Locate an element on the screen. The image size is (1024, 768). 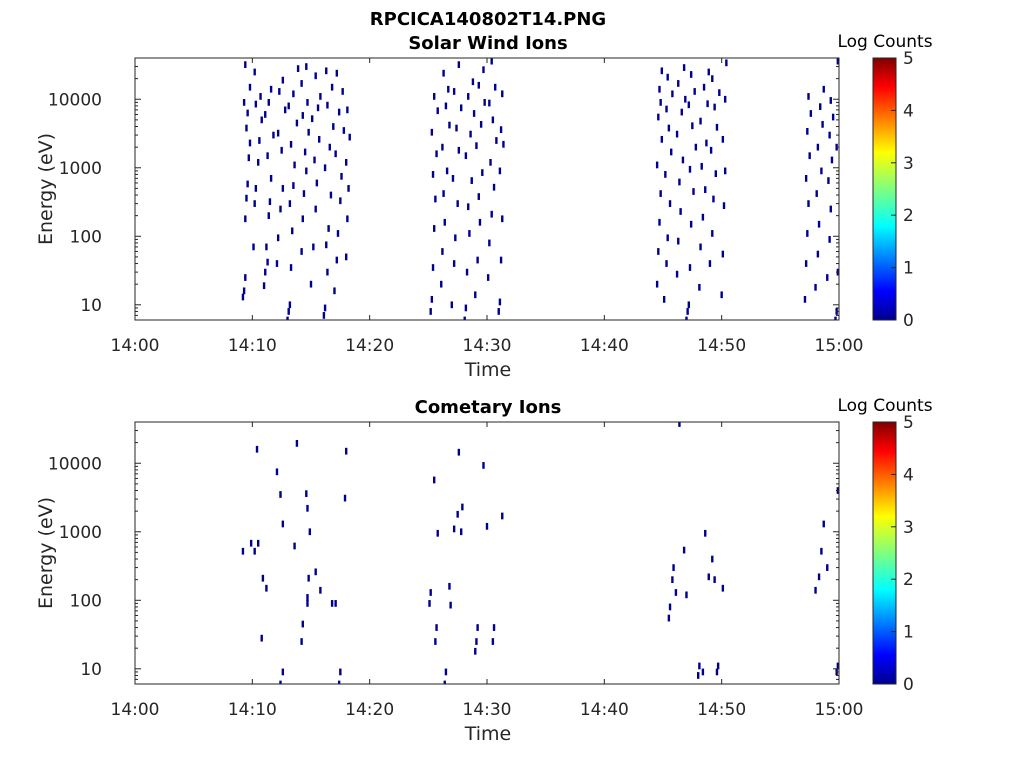
colorbar-tick-label: 3 is located at coordinates (908, 164).